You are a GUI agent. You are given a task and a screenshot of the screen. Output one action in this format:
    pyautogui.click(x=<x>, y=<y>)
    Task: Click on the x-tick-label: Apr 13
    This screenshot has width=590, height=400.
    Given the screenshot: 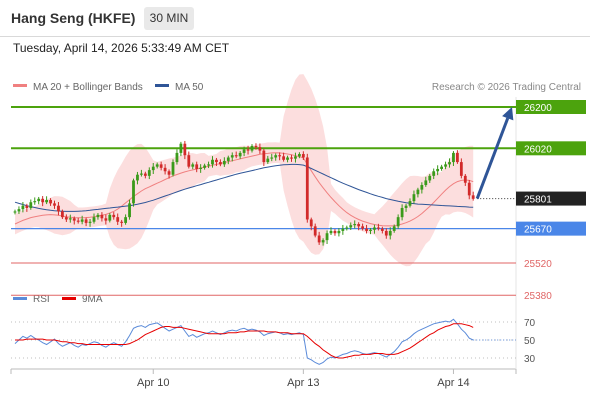 What is the action you would take?
    pyautogui.click(x=303, y=383)
    